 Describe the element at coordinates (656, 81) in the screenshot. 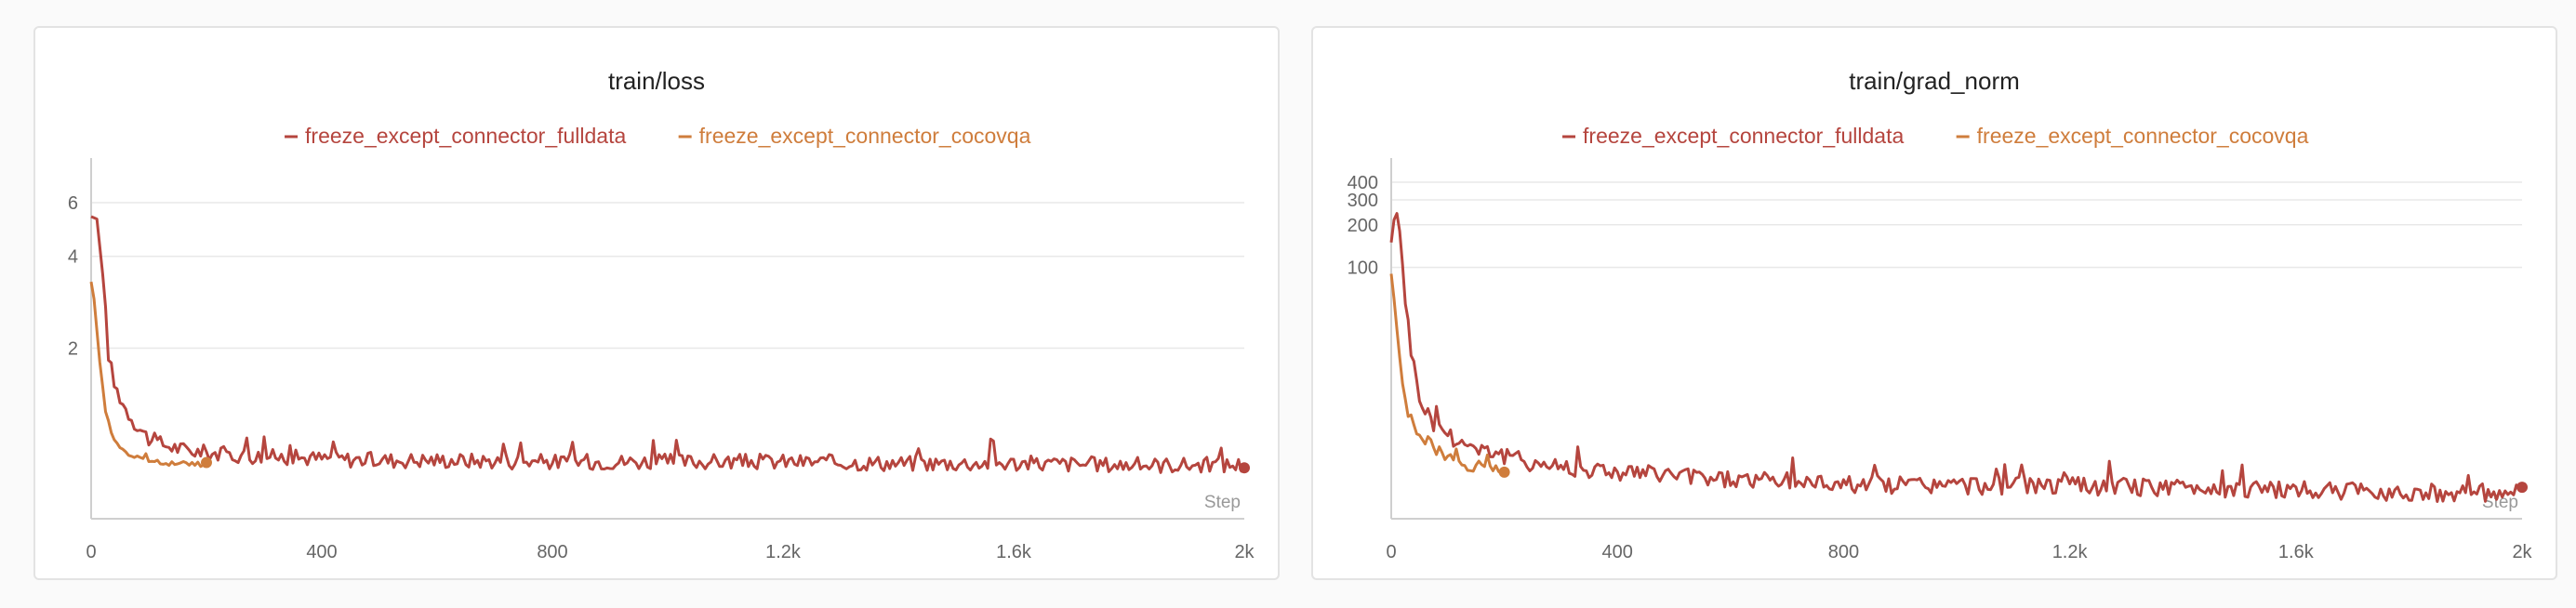

I see `chart-title: train/loss` at that location.